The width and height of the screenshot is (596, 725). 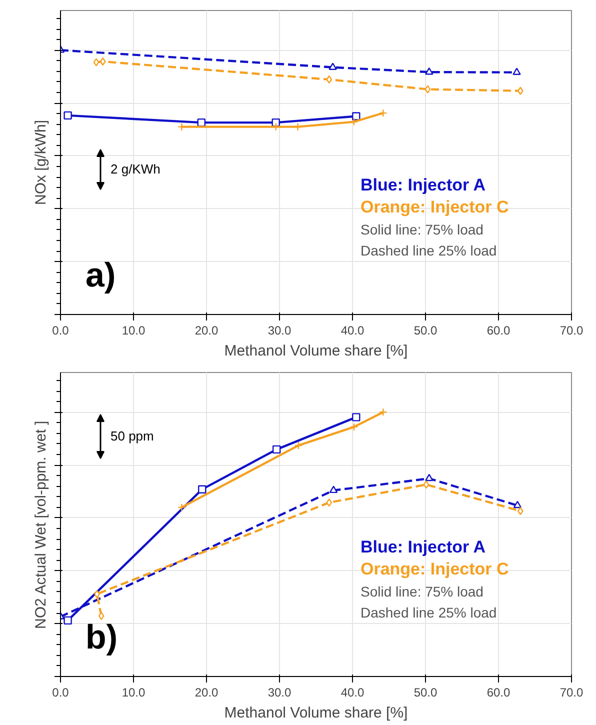 I want to click on annotation: b), so click(x=102, y=637).